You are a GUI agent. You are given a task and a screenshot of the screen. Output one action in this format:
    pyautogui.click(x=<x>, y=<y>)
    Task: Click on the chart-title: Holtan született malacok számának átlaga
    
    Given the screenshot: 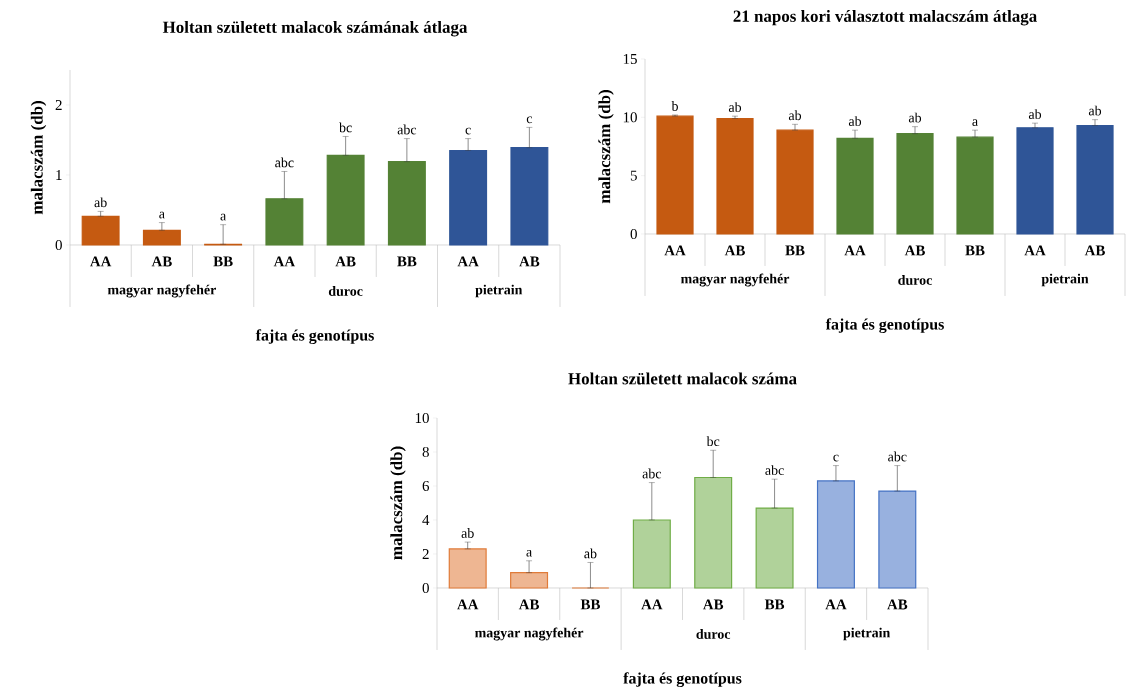 What is the action you would take?
    pyautogui.click(x=315, y=28)
    